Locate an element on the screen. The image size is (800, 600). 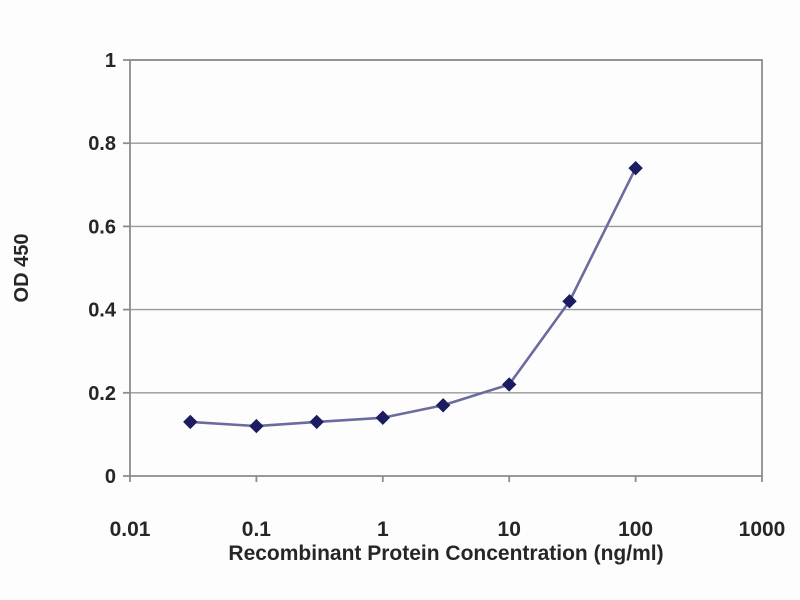
x-tick-label-1000: 1000 is located at coordinates (762, 529).